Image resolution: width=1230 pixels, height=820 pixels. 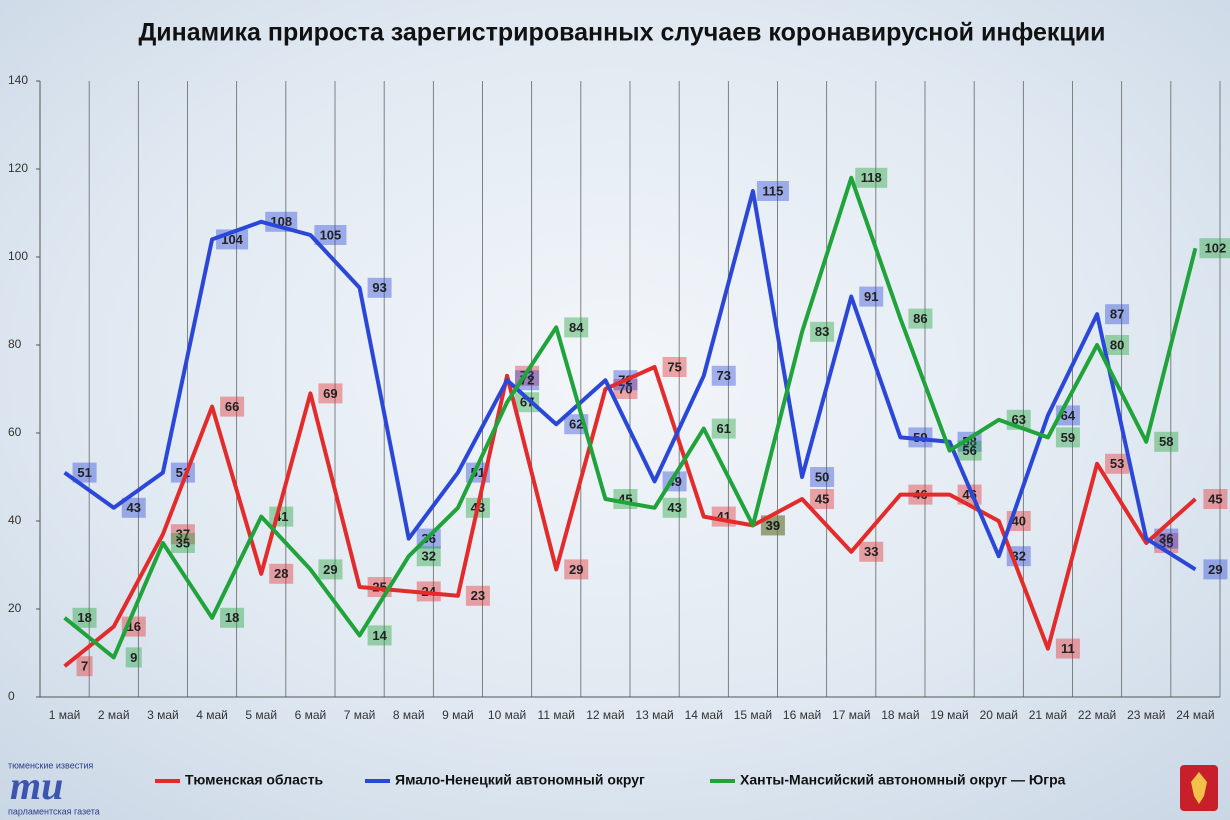 I want to click on data-label-text: 115, so click(x=772, y=190).